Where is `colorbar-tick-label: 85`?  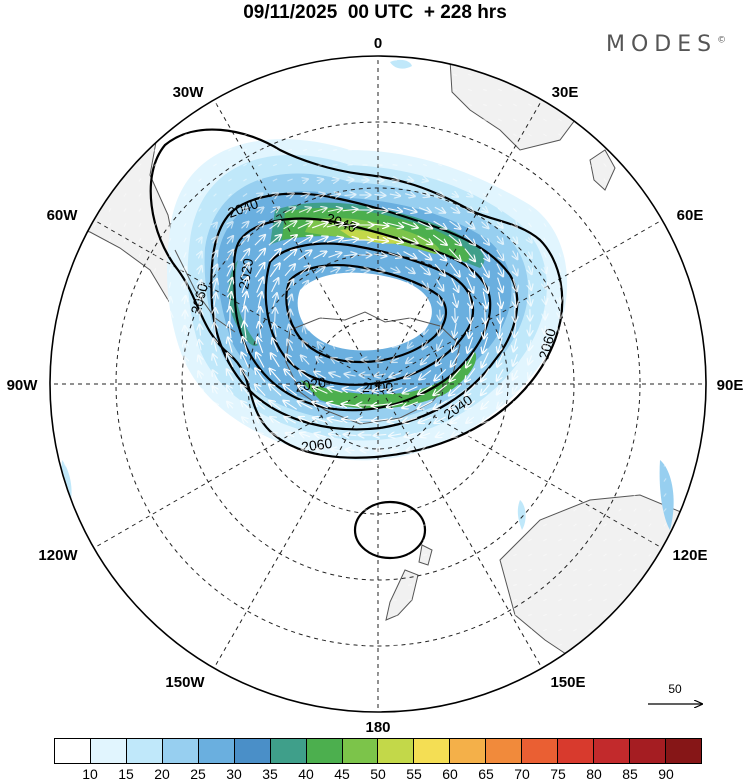 colorbar-tick-label: 85 is located at coordinates (630, 774).